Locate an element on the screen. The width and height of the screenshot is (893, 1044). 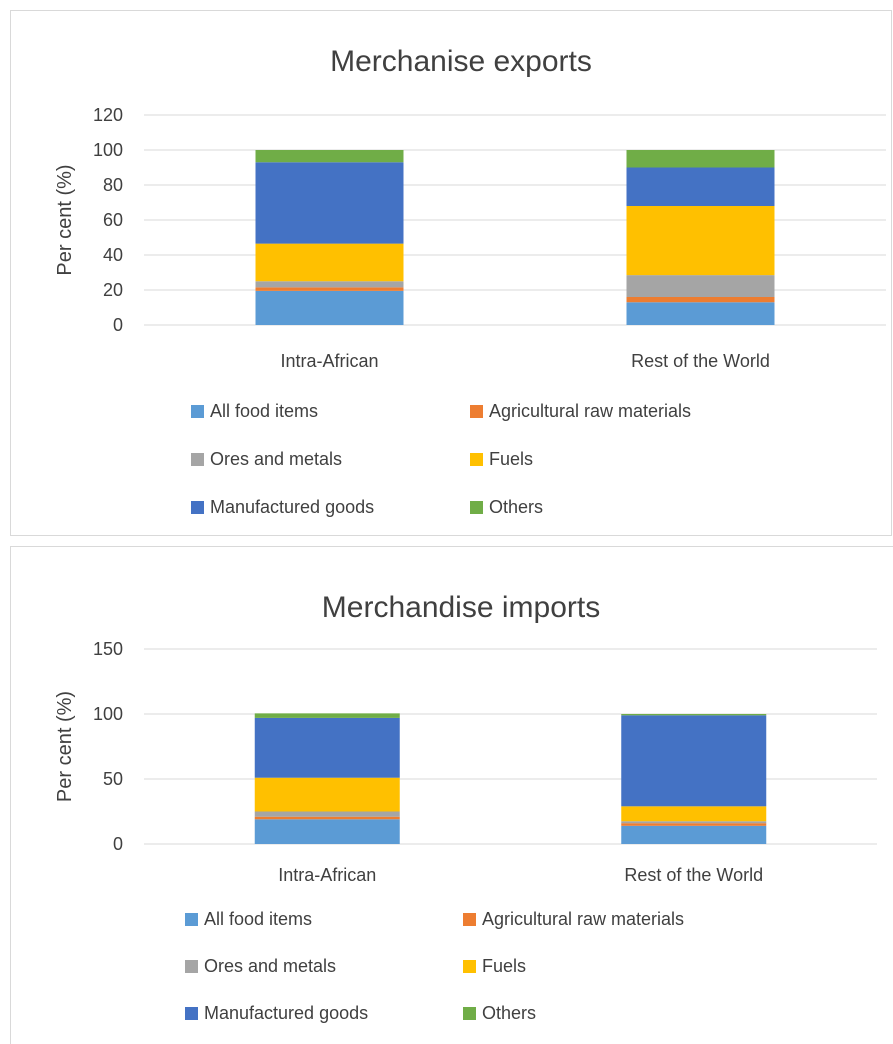
y-tick-label: 80 is located at coordinates (113, 185).